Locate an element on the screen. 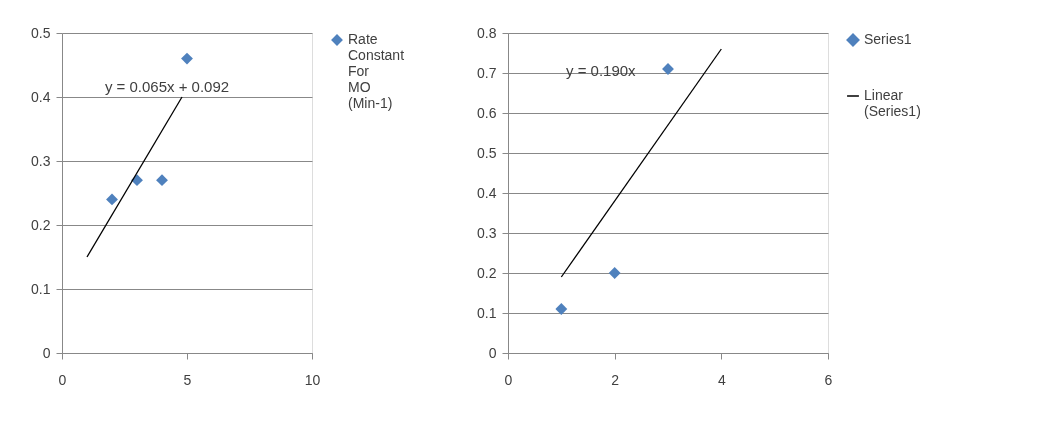 Image resolution: width=1052 pixels, height=423 pixels. legend-label: Series1 is located at coordinates (888, 39).